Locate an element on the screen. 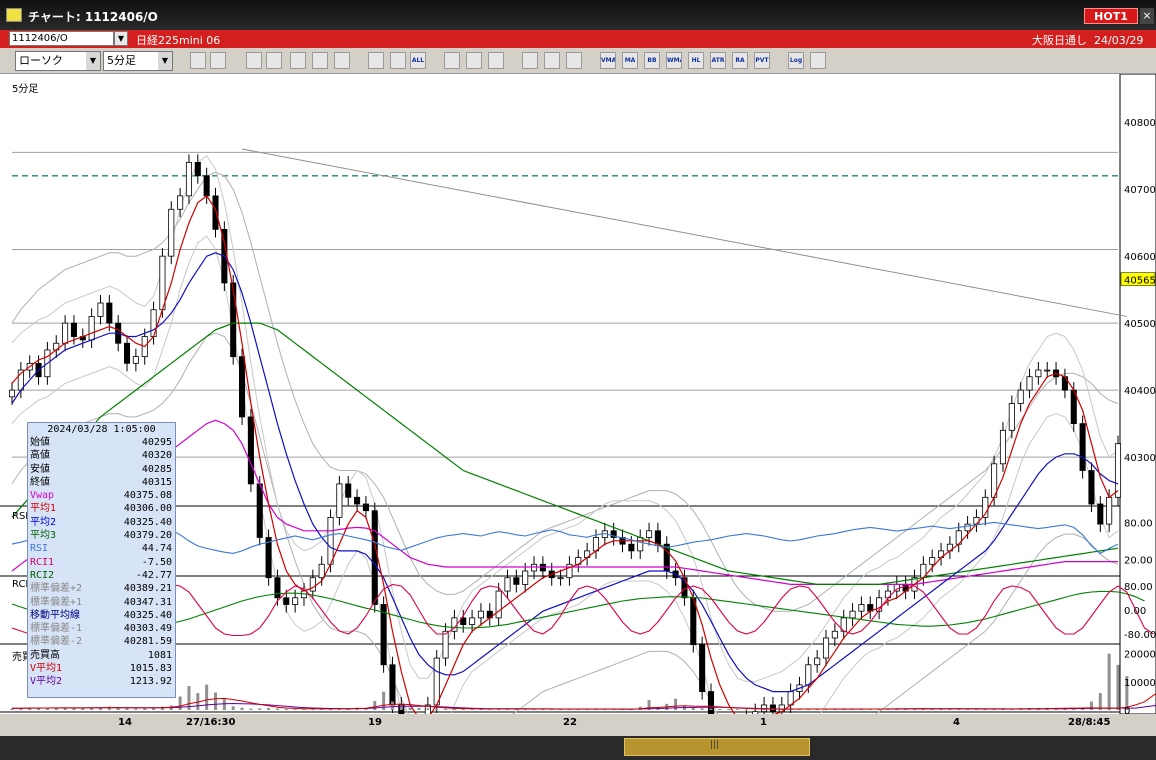 This screenshot has height=760, width=1156. crosshair-button is located at coordinates (218, 60).